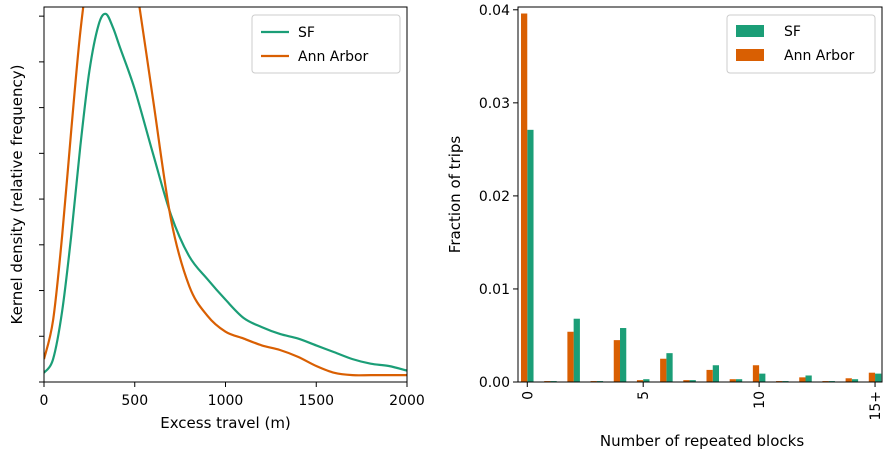  What do you see at coordinates (760, 400) in the screenshot?
I see `bar-x-tick-label: 10` at bounding box center [760, 400].